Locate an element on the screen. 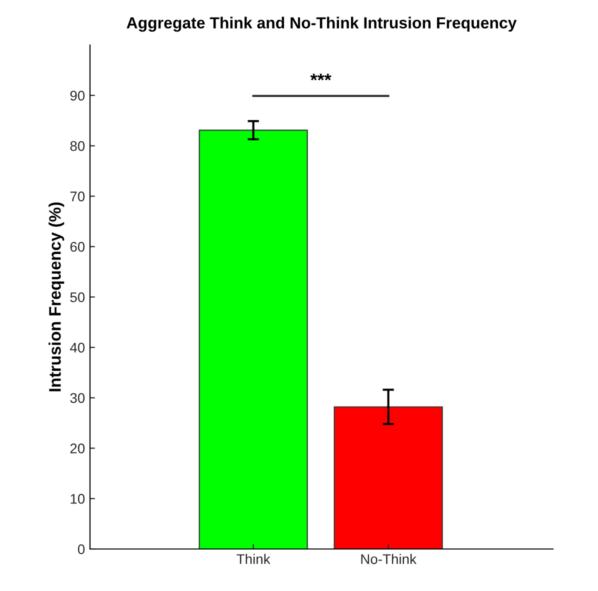 The image size is (598, 591). chart-title: Aggregate Think and No-Think Intrusion Frequency is located at coordinates (321, 24).